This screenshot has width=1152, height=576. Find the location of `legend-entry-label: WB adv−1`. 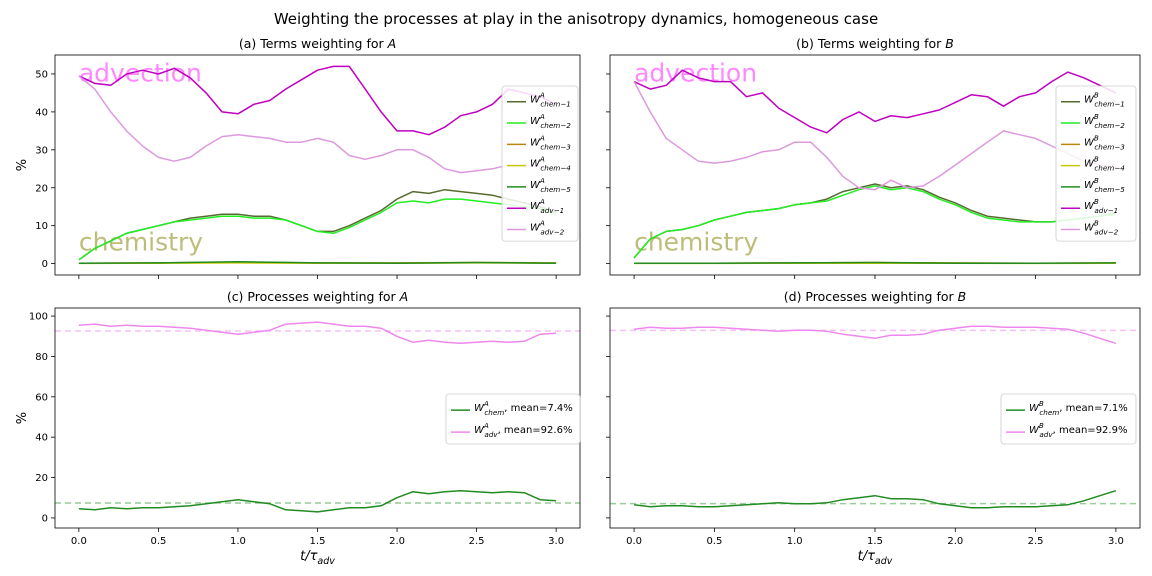

legend-entry-label: WB adv−1 is located at coordinates (1101, 206).